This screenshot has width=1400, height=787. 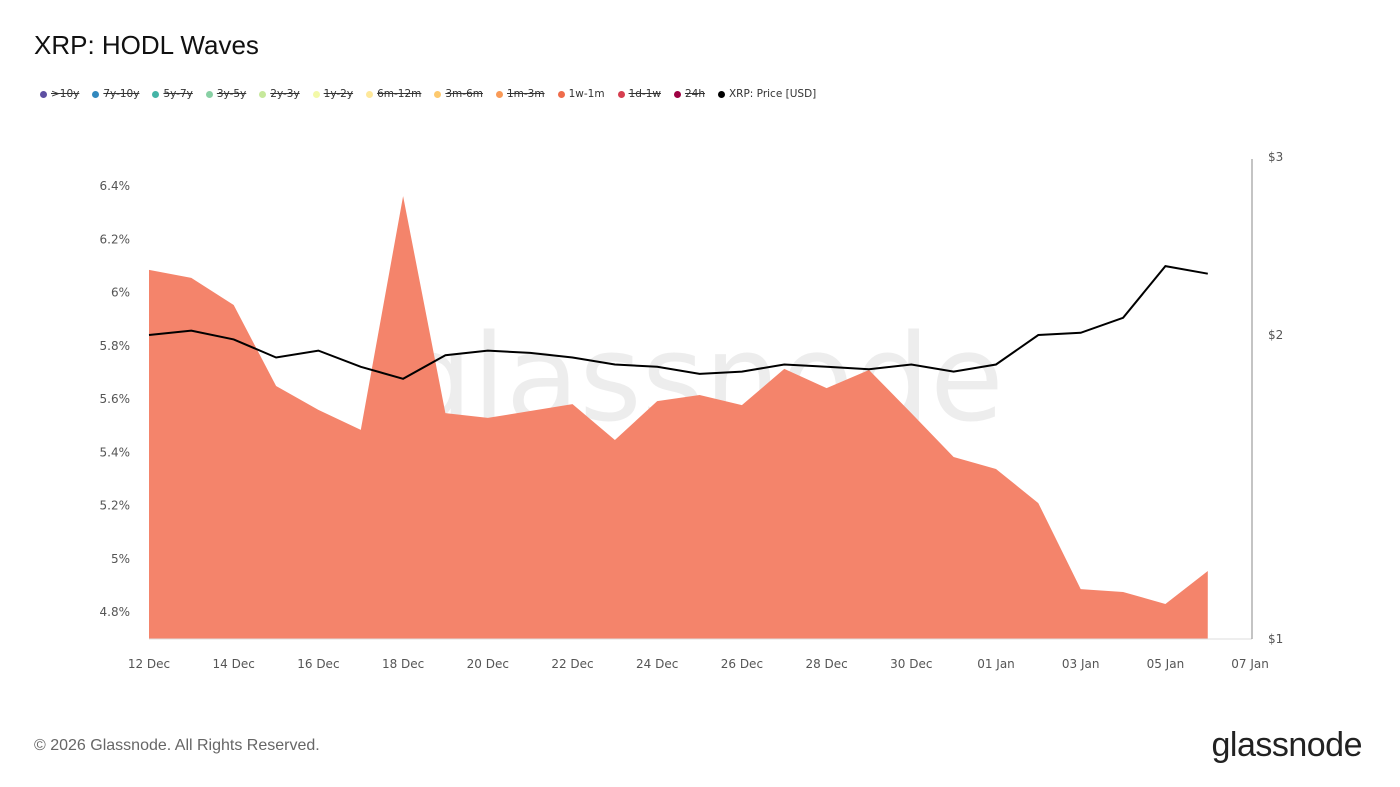 I want to click on legend-item-3y-5y: 3y-5y, so click(x=226, y=94).